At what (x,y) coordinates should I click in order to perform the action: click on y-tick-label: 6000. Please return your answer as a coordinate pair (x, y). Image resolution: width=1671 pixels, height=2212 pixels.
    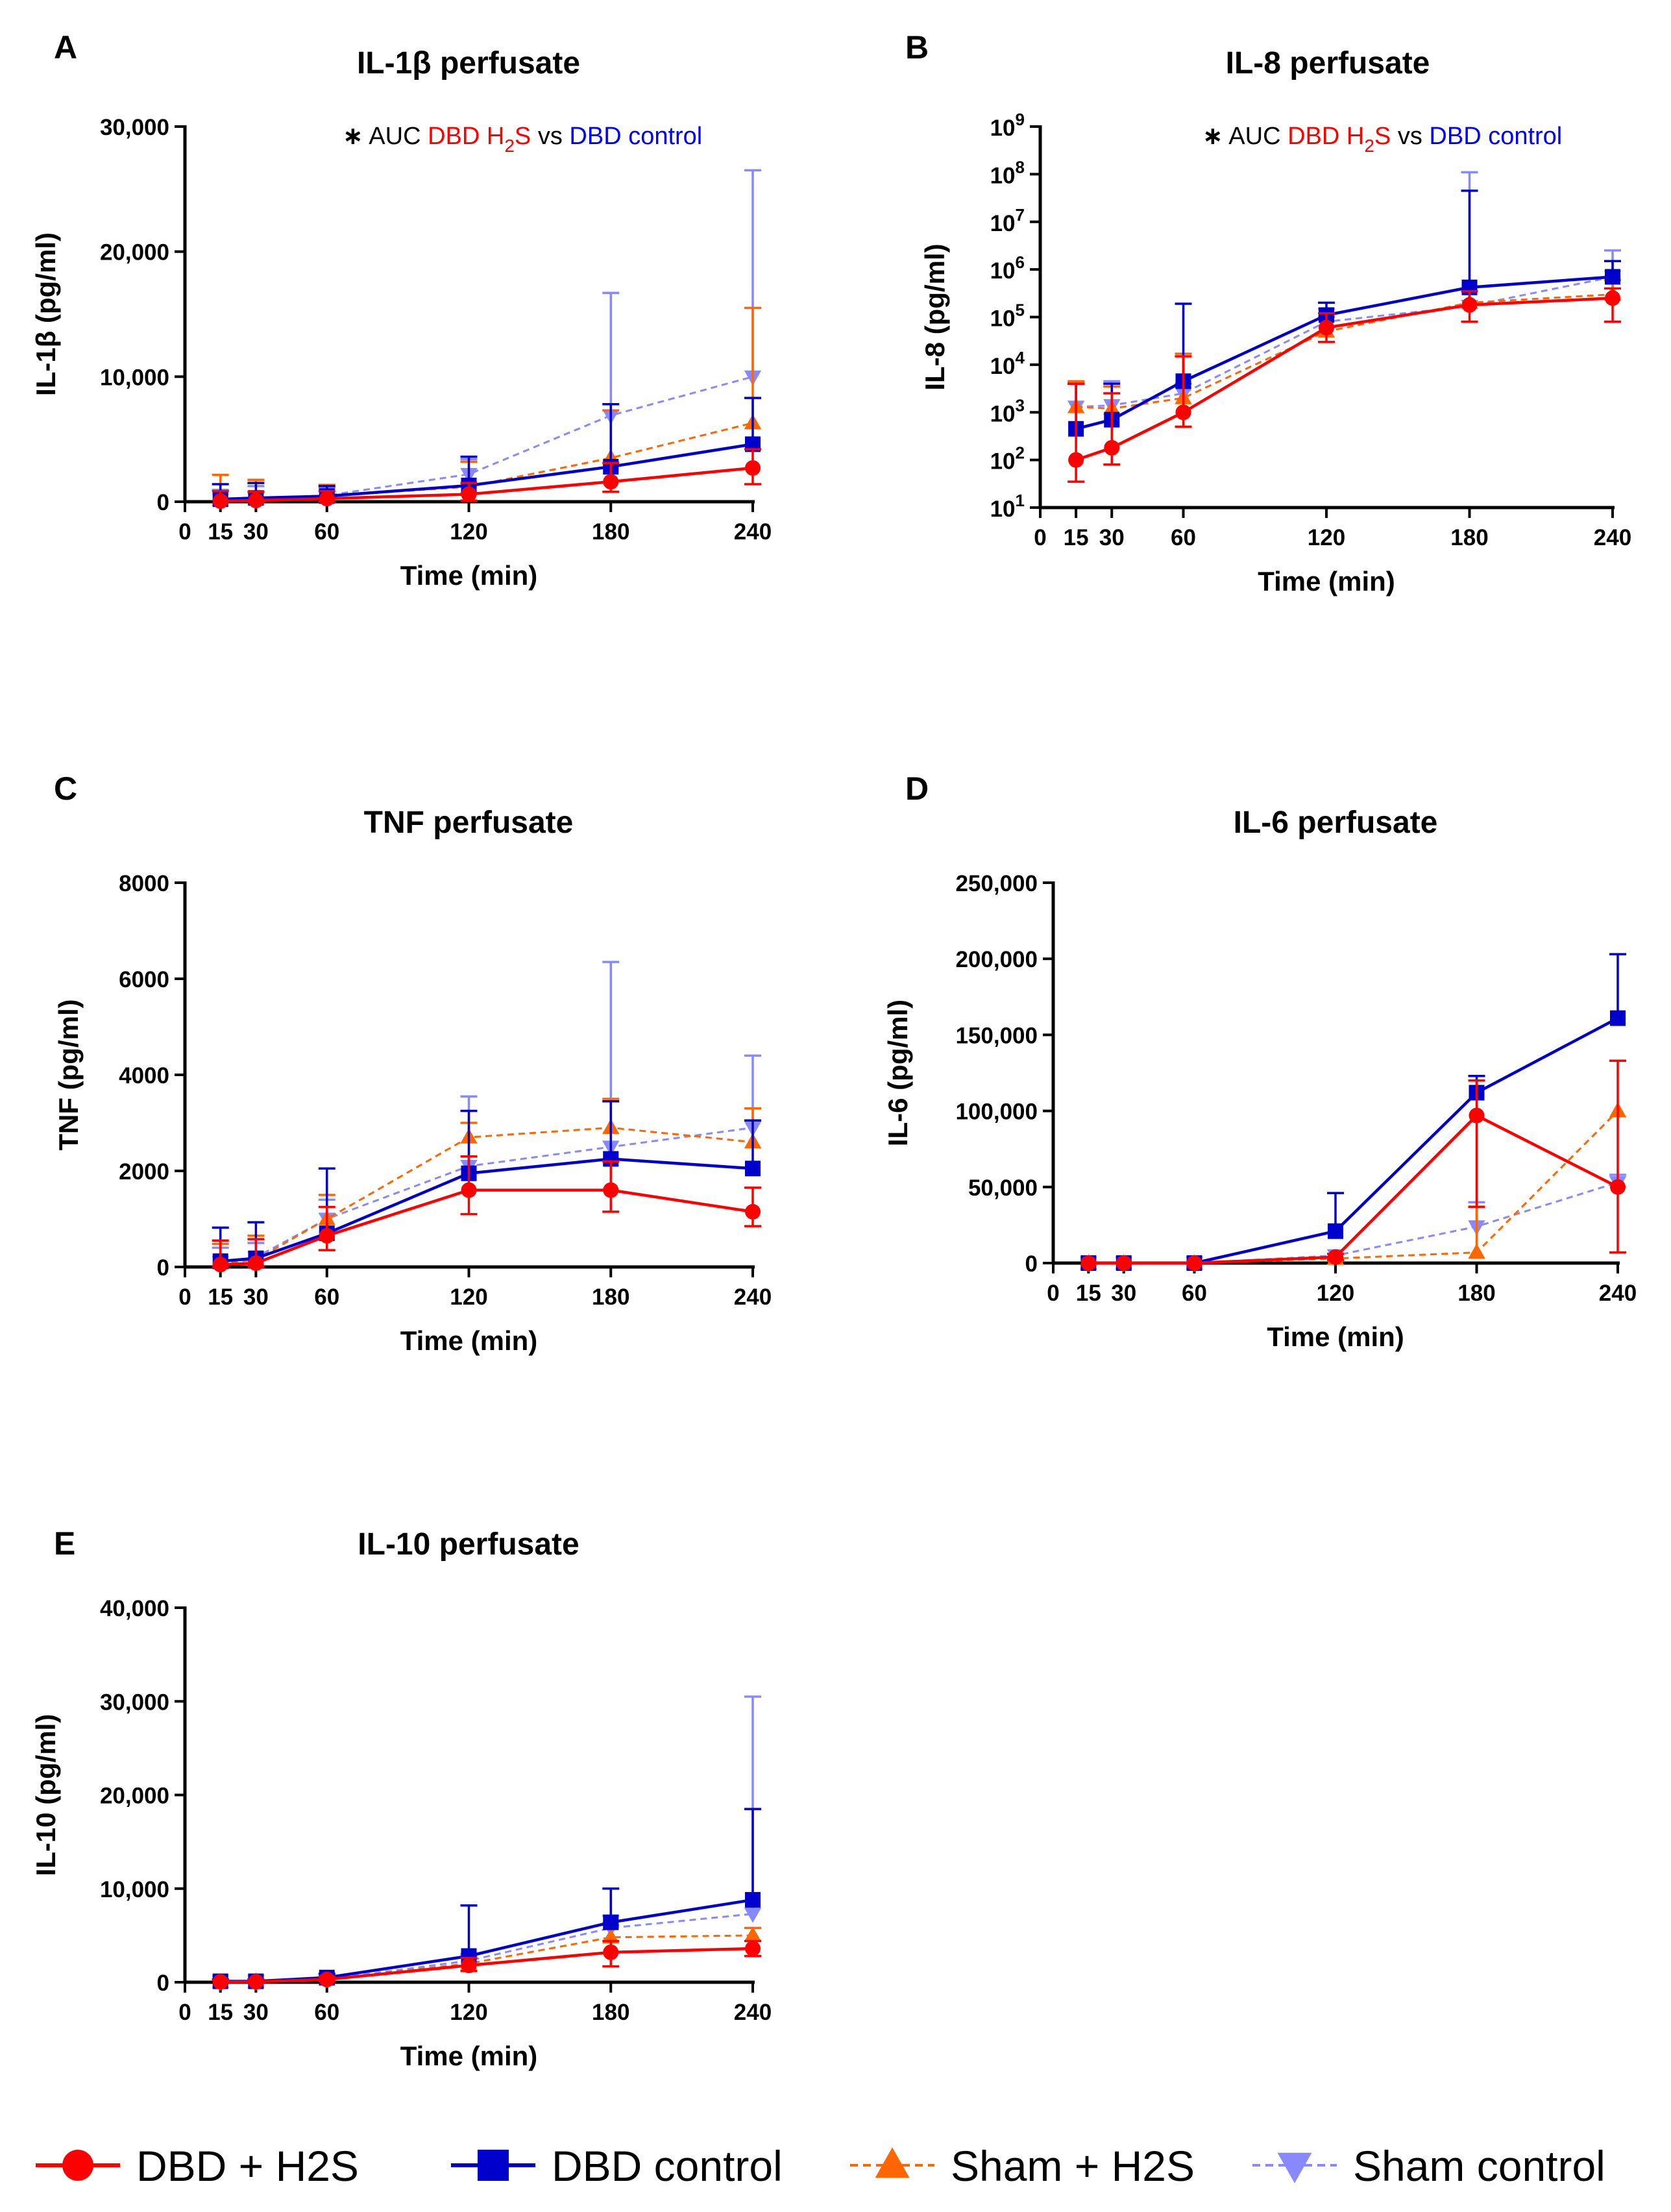
    Looking at the image, I should click on (144, 979).